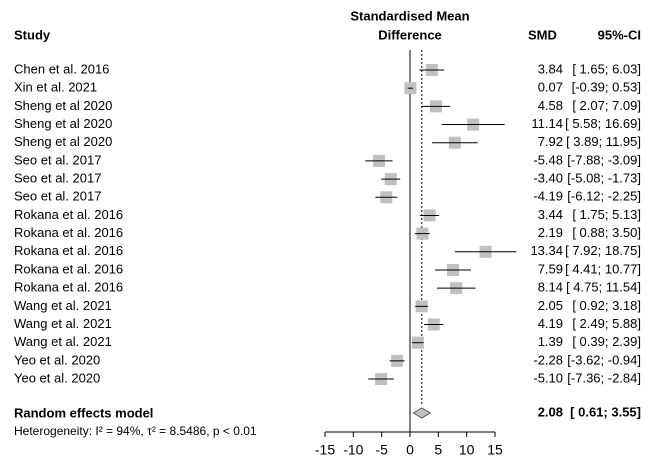 Image resolution: width=657 pixels, height=461 pixels. I want to click on x-tick-label: 15, so click(495, 450).